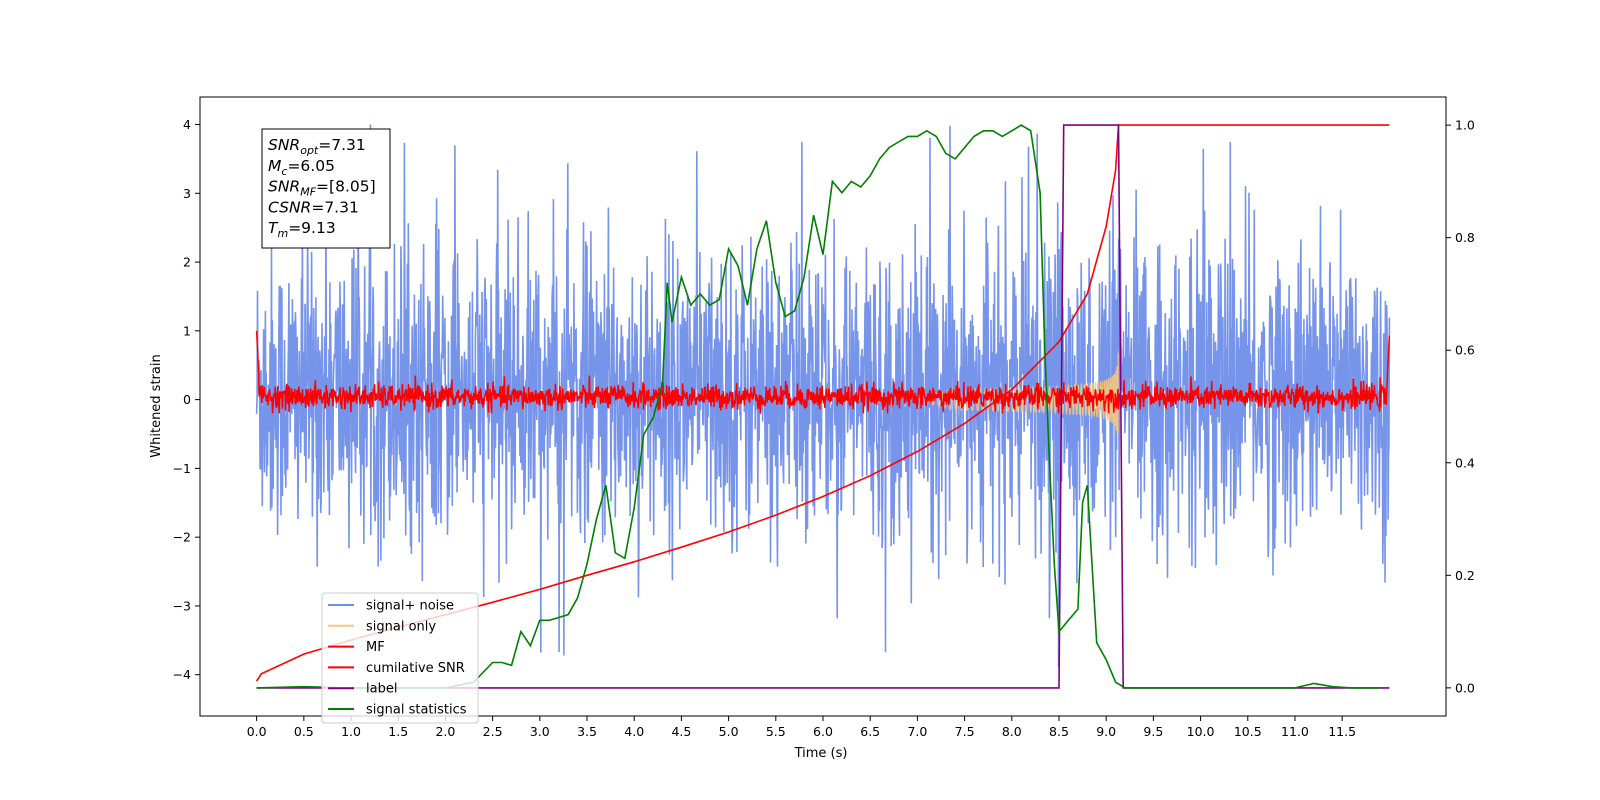 The image size is (1600, 800). I want to click on legend-frame, so click(400, 658).